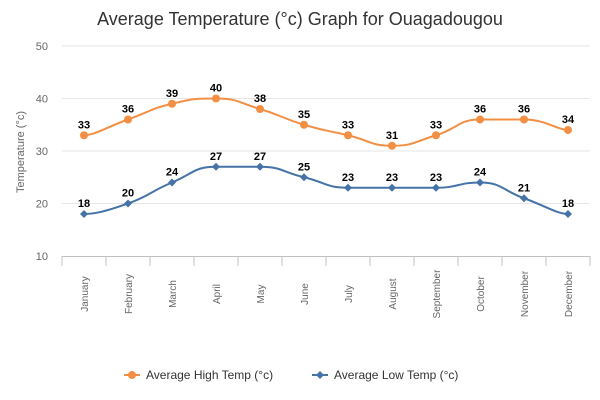  I want to click on series-high-temp, so click(326, 122).